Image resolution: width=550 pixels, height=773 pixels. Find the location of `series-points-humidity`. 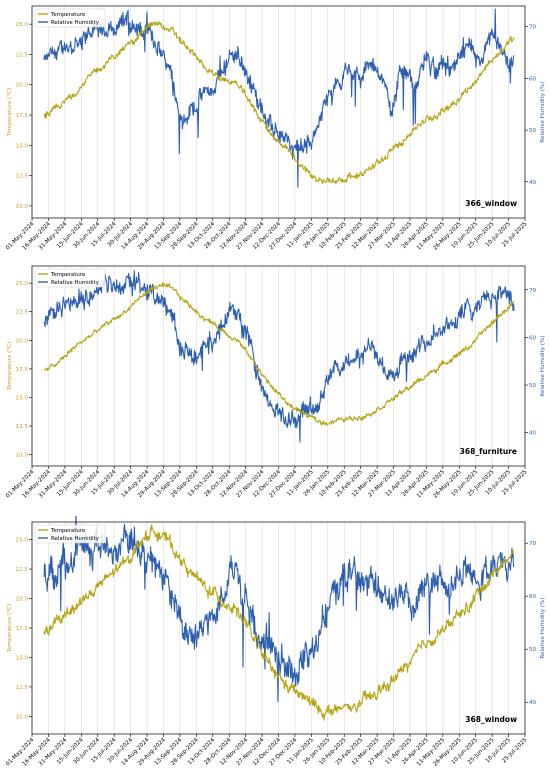

series-points-humidity is located at coordinates (279, 86).